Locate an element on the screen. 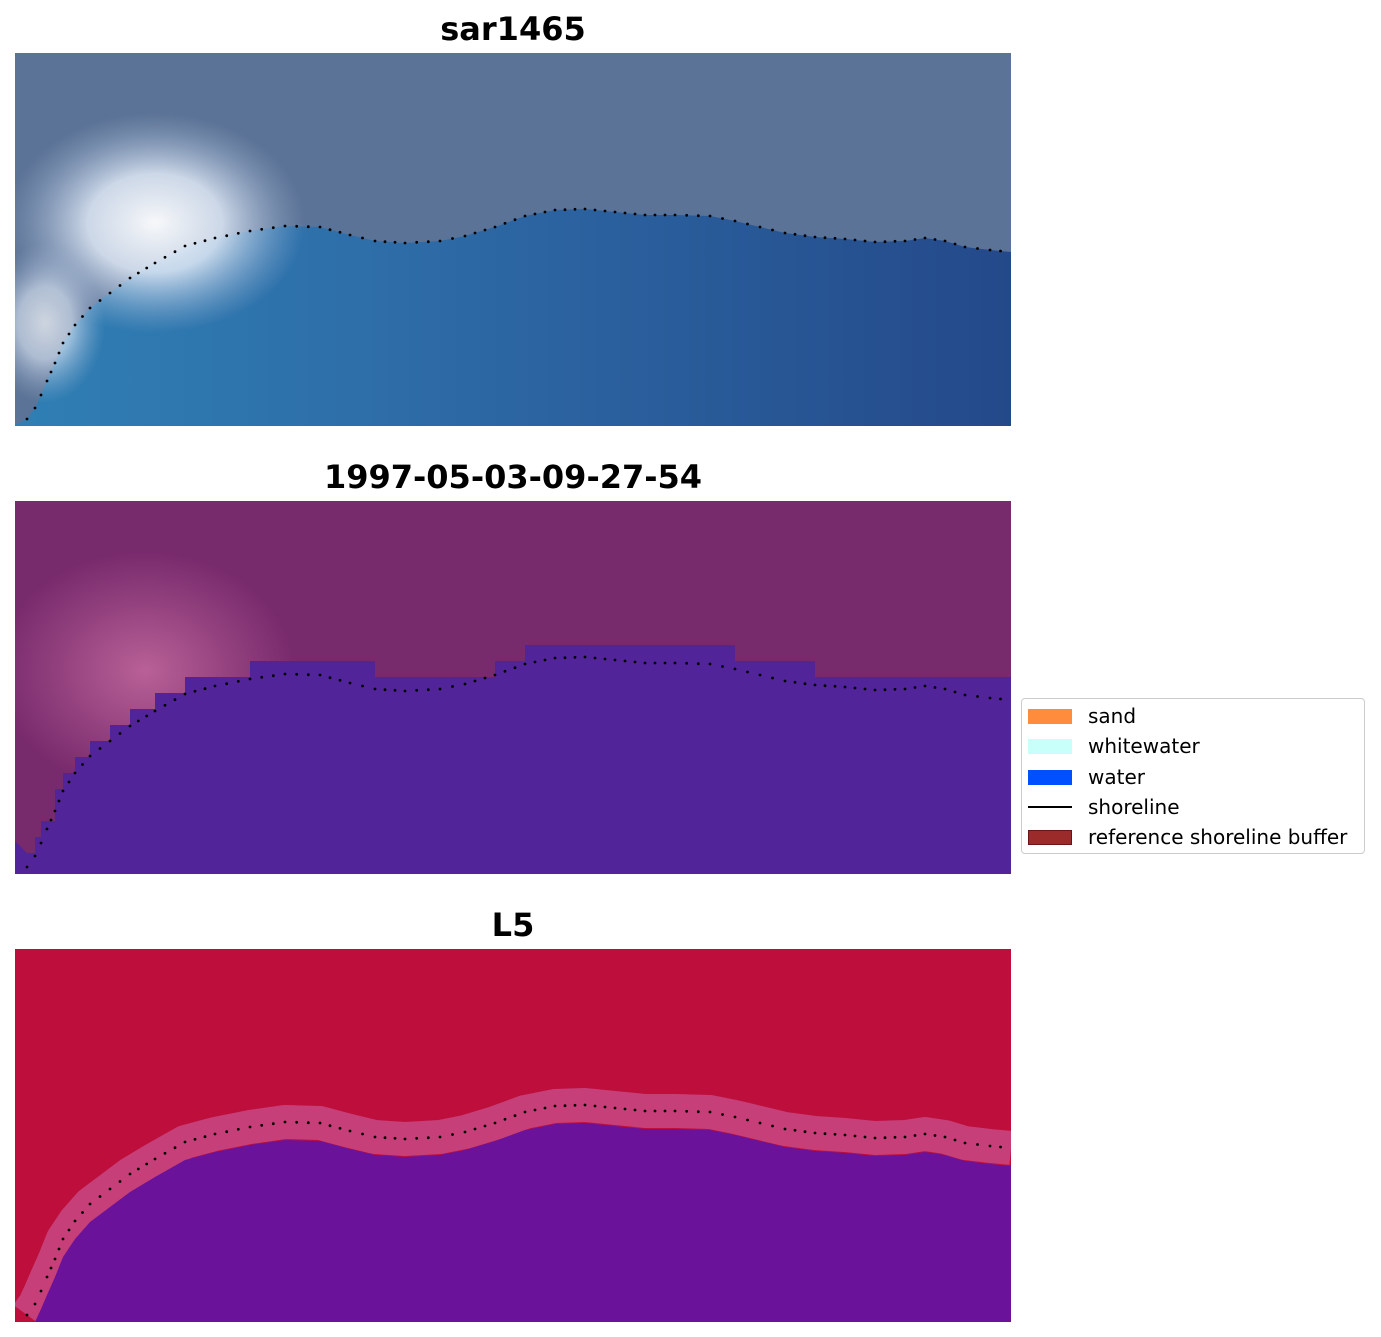 The image size is (1381, 1337). legend-item-reference-buffer: reference shoreline buffer is located at coordinates (1193, 837).